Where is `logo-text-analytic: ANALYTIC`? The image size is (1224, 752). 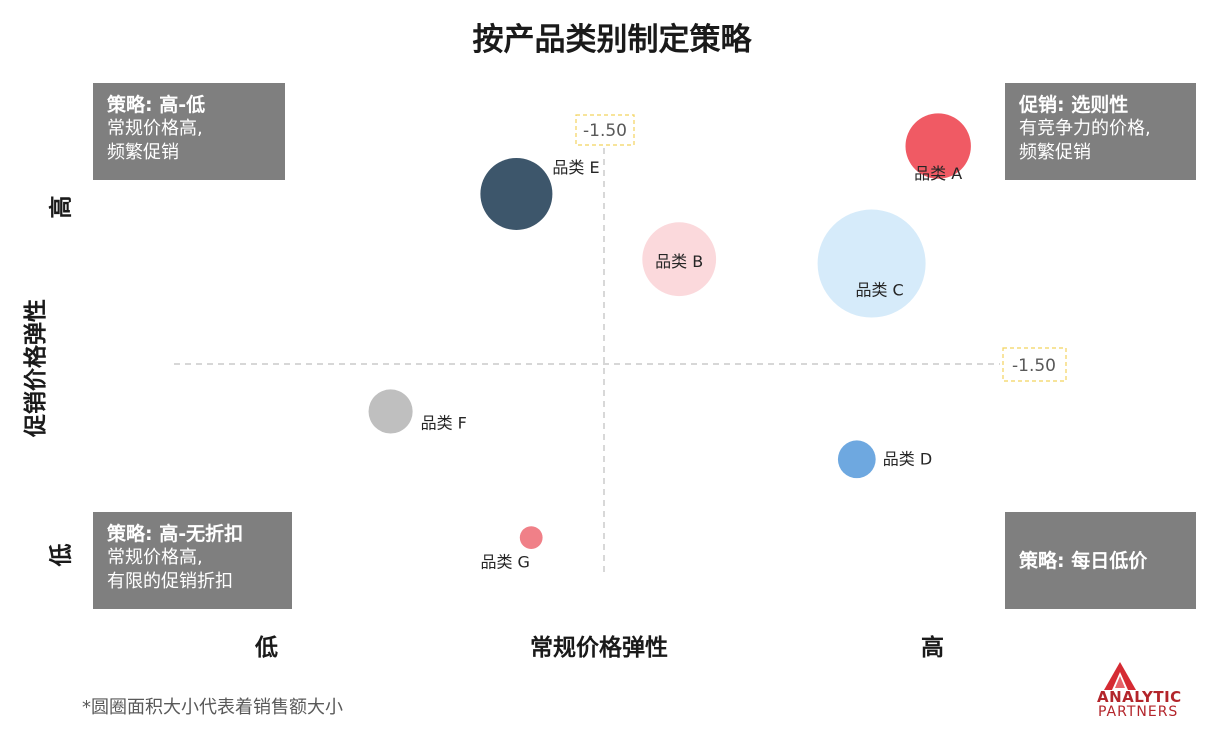
logo-text-analytic: ANALYTIC is located at coordinates (1139, 697).